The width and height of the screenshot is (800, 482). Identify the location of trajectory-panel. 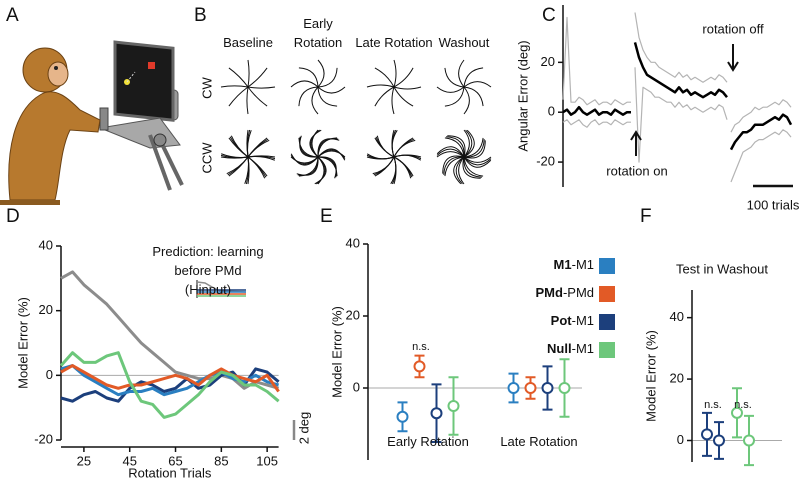
(356, 122).